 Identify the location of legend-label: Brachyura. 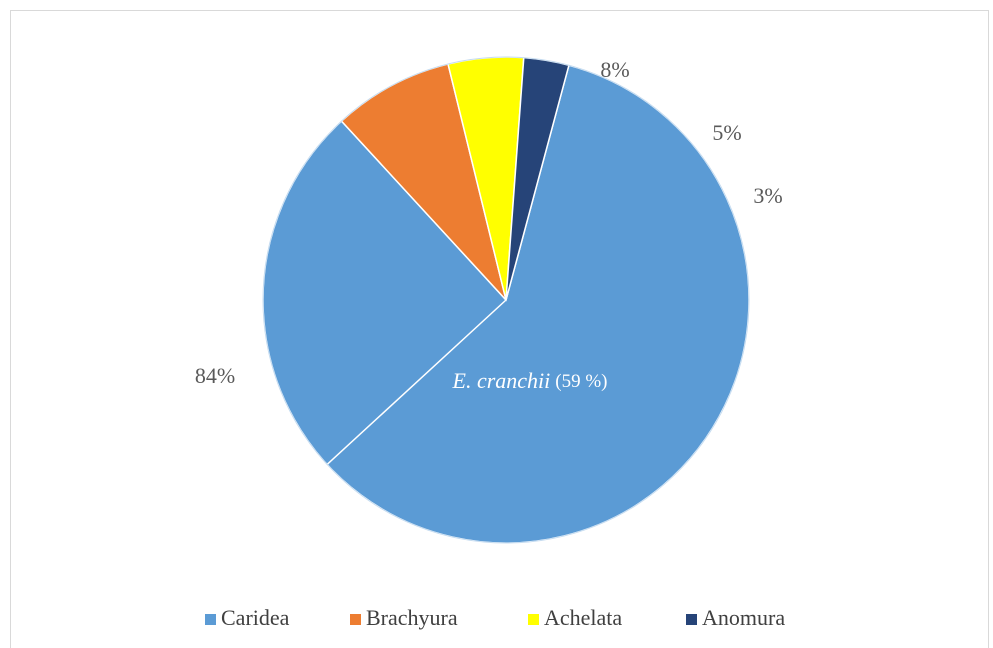
(412, 617).